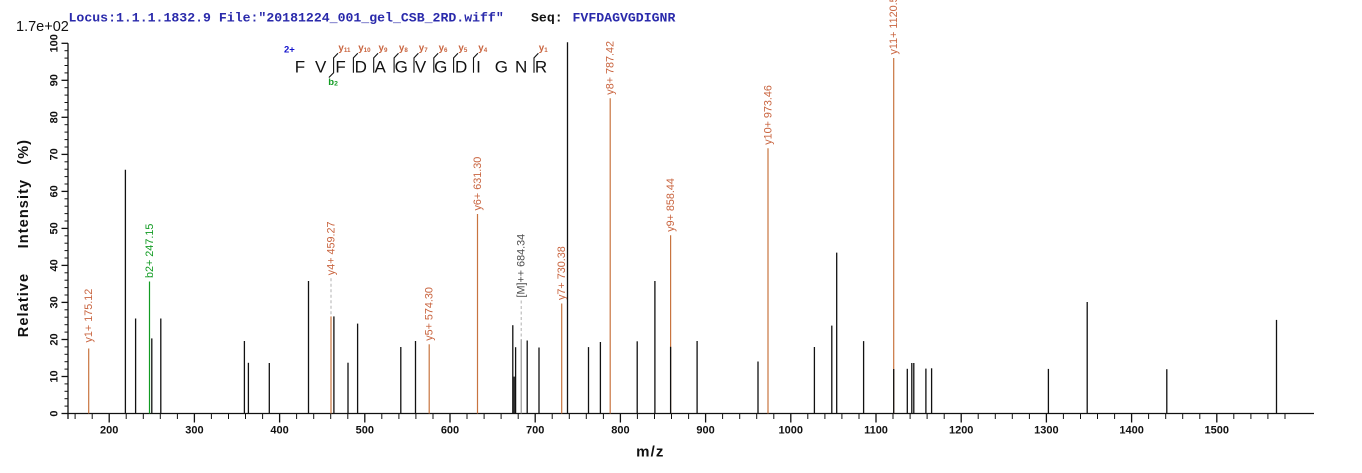 The image size is (1362, 473). I want to click on svg-text: 1100, so click(876, 431).